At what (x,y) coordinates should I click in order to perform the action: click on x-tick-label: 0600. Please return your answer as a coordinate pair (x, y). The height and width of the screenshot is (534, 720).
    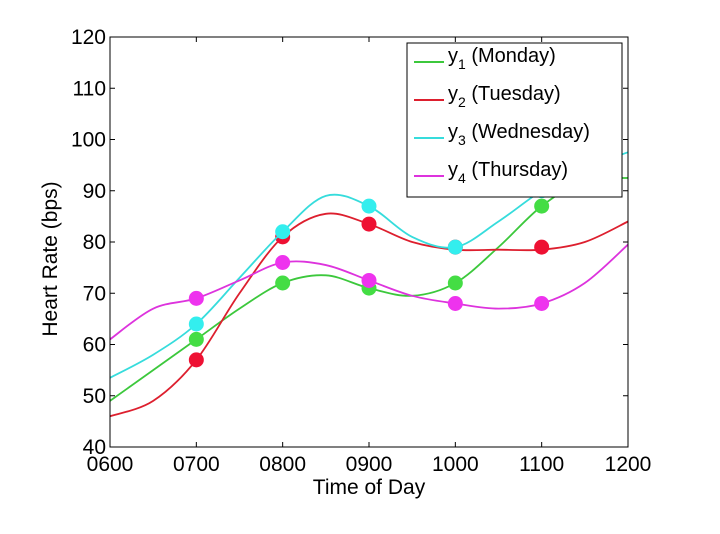
    Looking at the image, I should click on (110, 464).